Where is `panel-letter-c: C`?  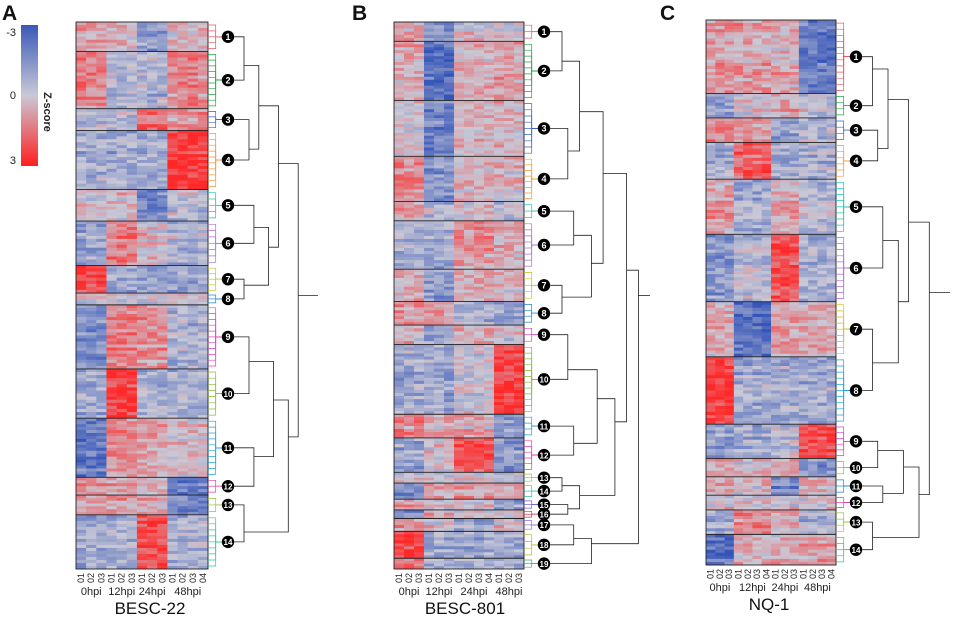 panel-letter-c: C is located at coordinates (667, 13).